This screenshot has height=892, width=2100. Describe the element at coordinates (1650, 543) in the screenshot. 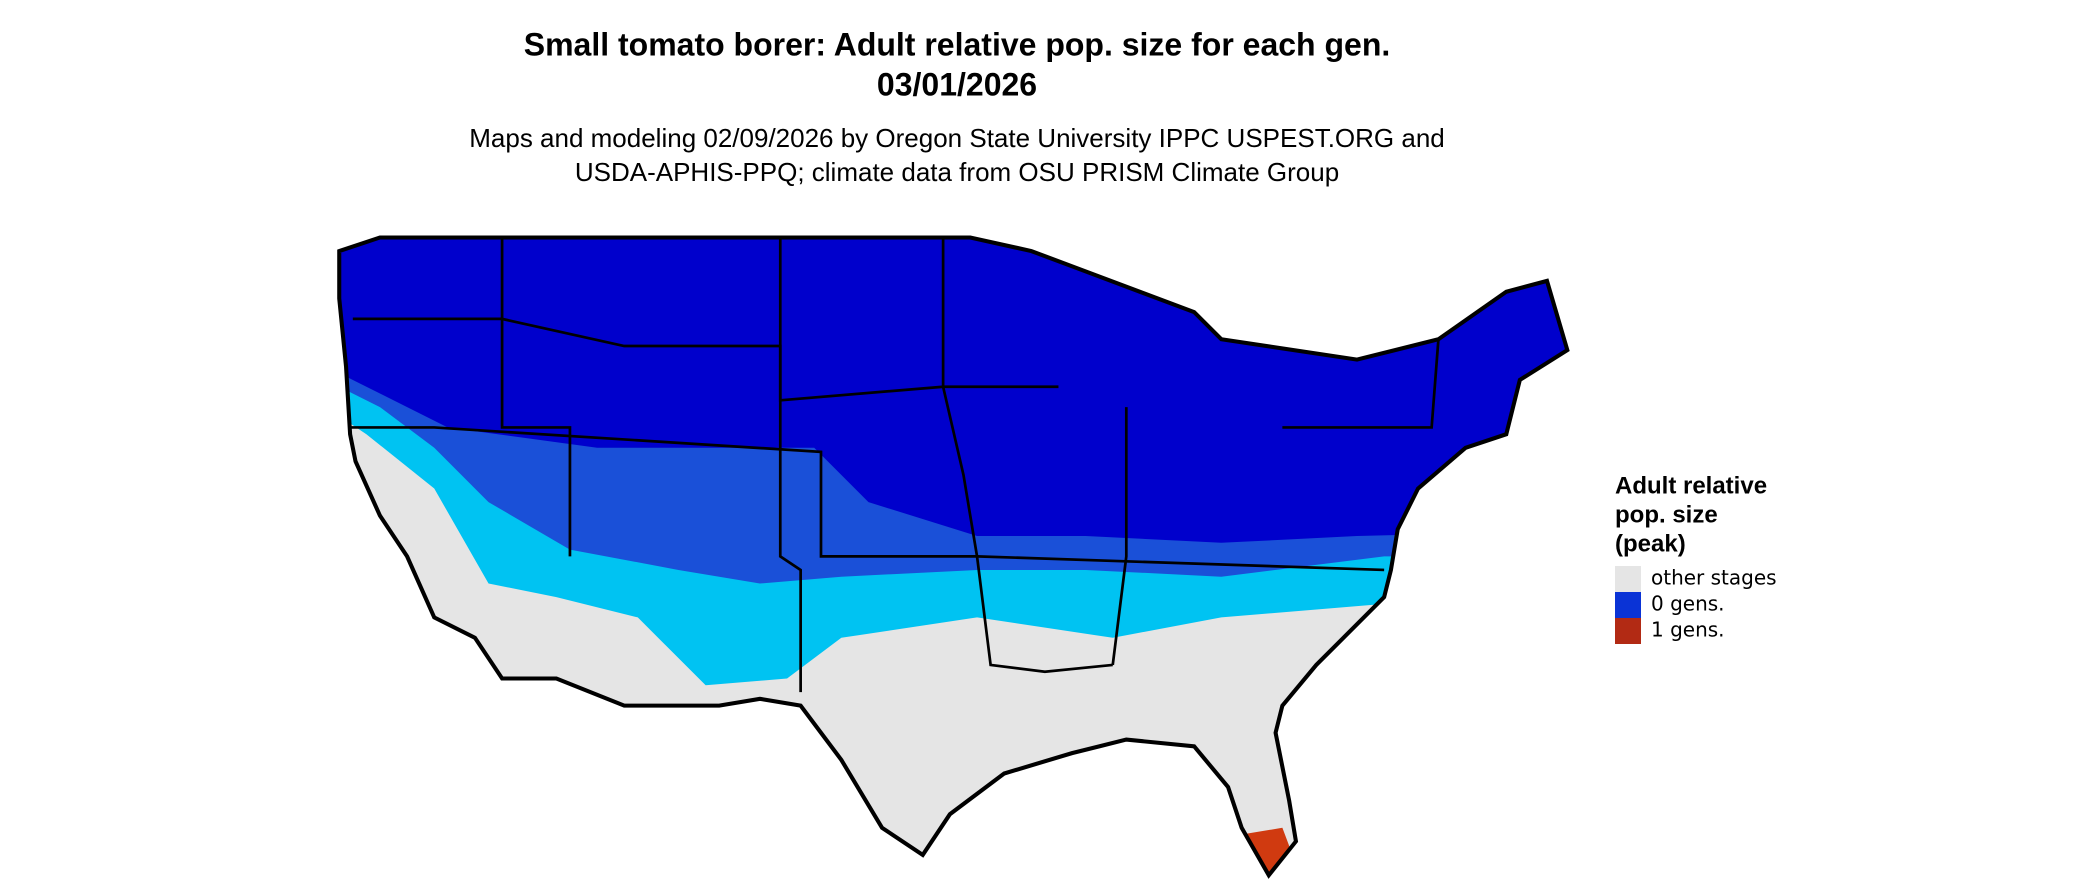

I see `legend-title: (peak)` at that location.